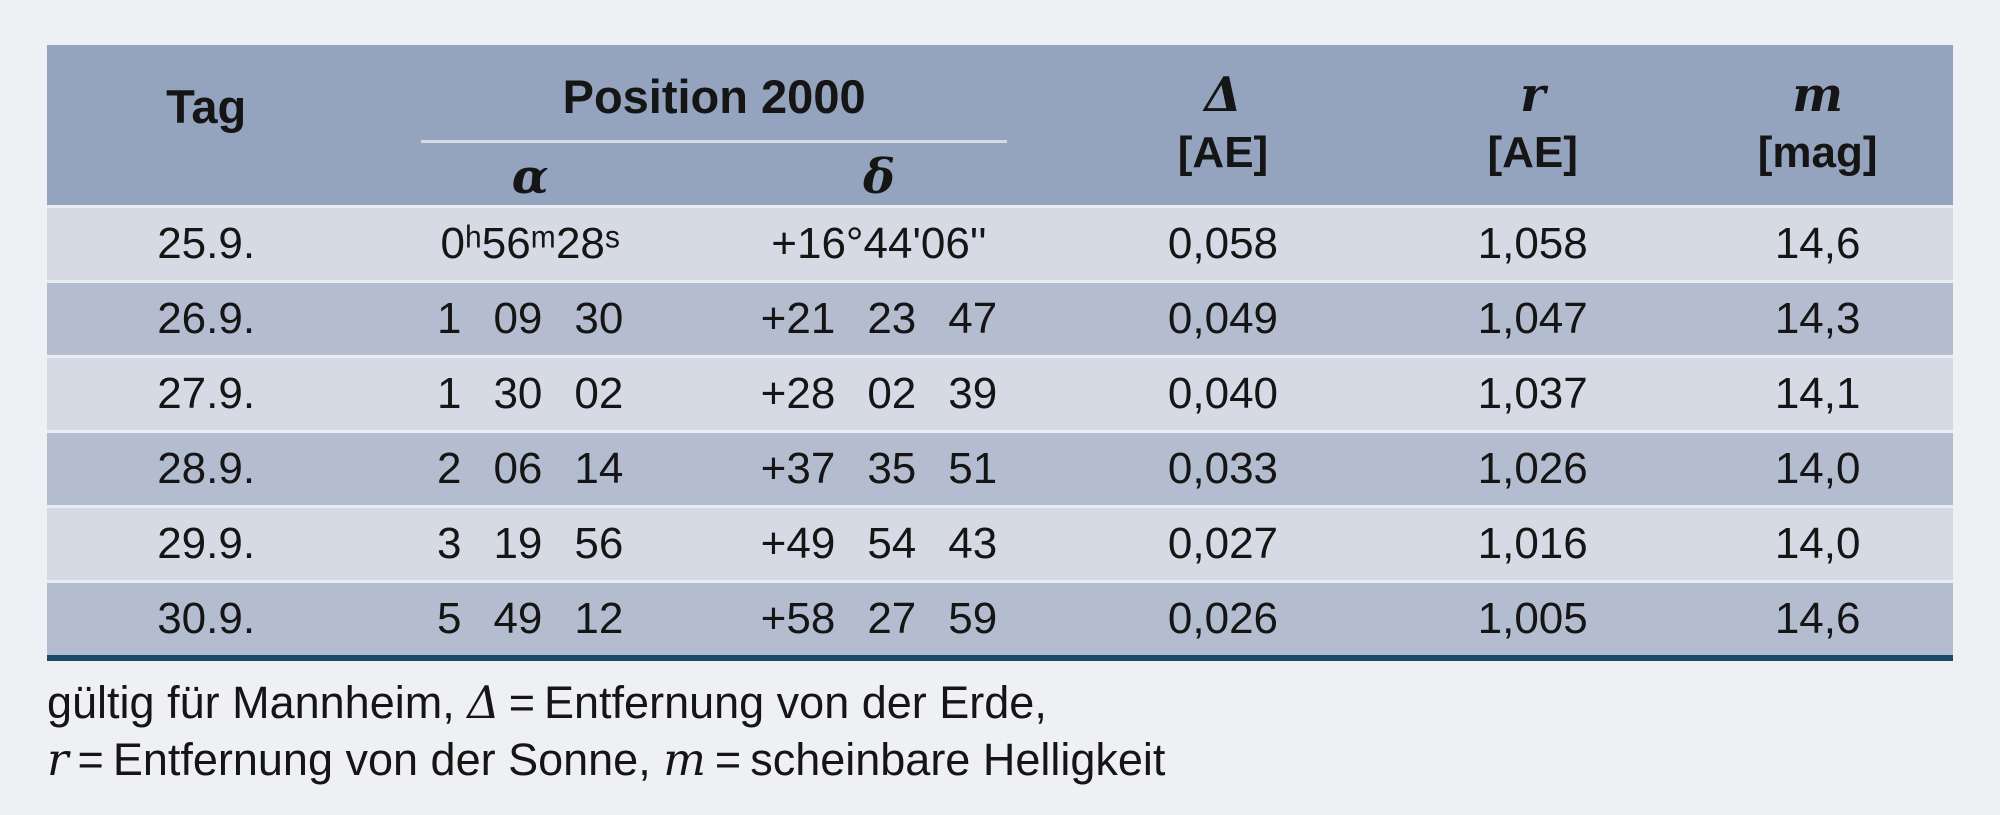 This screenshot has height=815, width=2000. Describe the element at coordinates (1000, 467) in the screenshot. I see `table-row: 28.9. 2 06 14 +37 35 51 0,033 1,026 14,0` at that location.